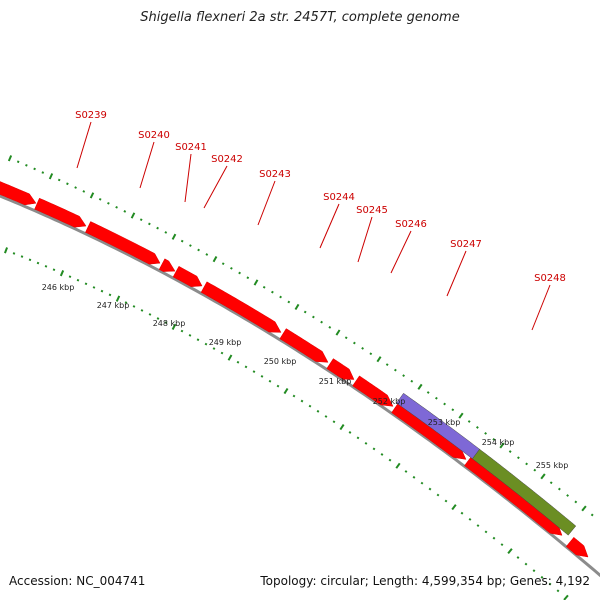  What do you see at coordinates (280, 361) in the screenshot?
I see `kbp-label: 250 kbp` at bounding box center [280, 361].